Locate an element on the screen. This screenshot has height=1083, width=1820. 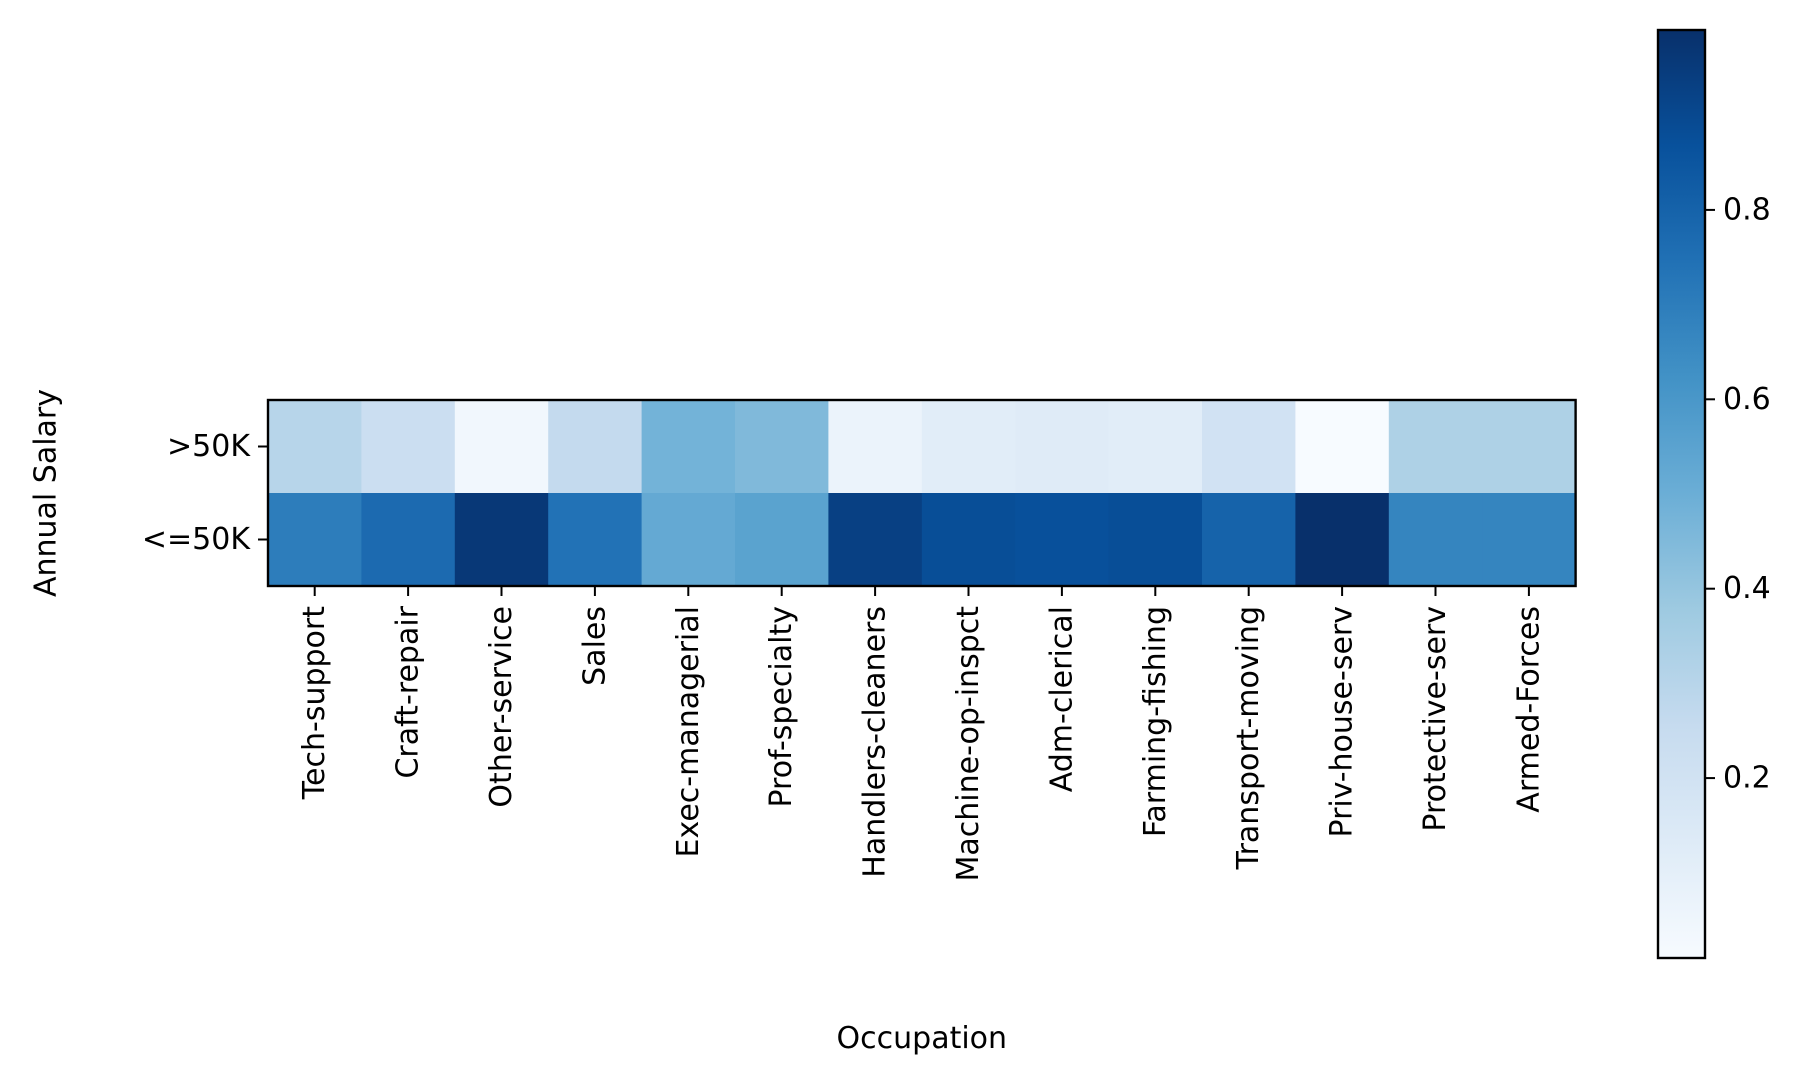
x-tick-label: Adm-clerical is located at coordinates (1061, 699).